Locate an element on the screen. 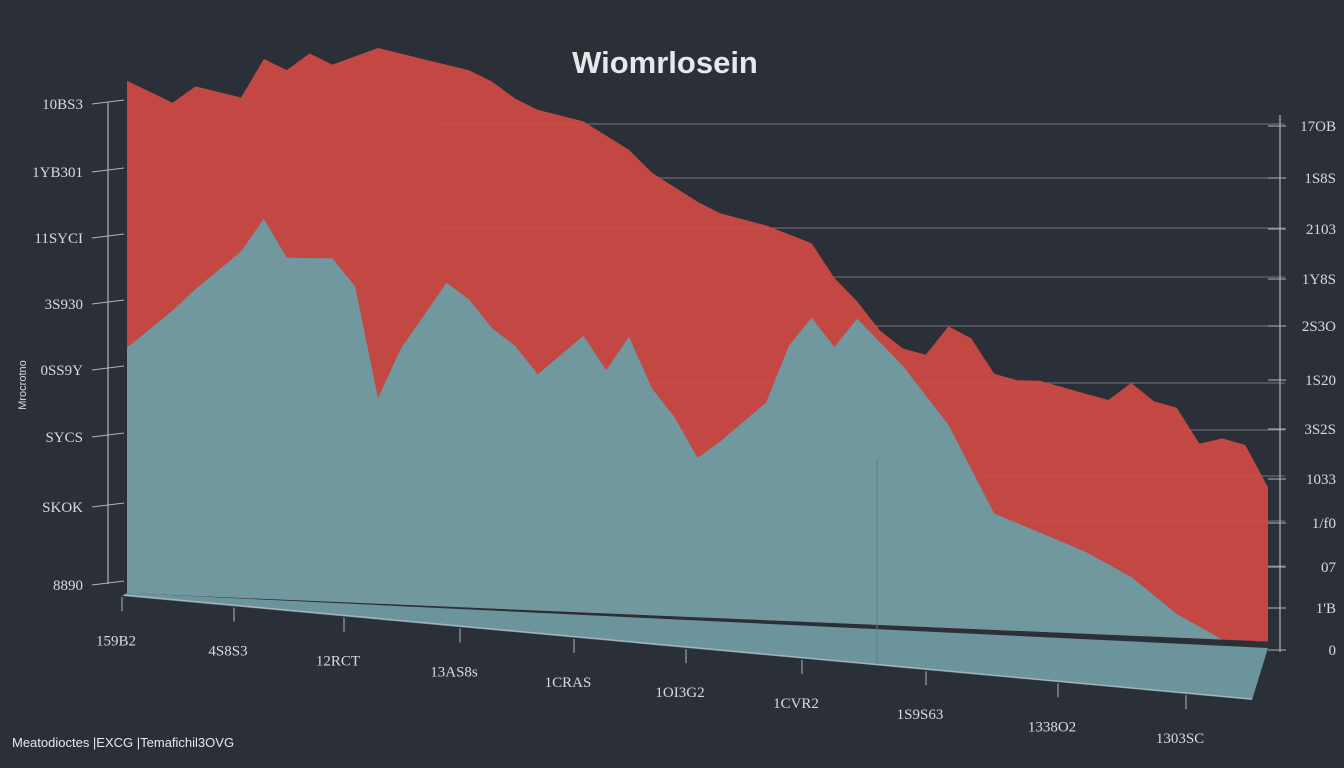 This screenshot has width=1344, height=768. y-right-tick-label: 1S20 is located at coordinates (1320, 381).